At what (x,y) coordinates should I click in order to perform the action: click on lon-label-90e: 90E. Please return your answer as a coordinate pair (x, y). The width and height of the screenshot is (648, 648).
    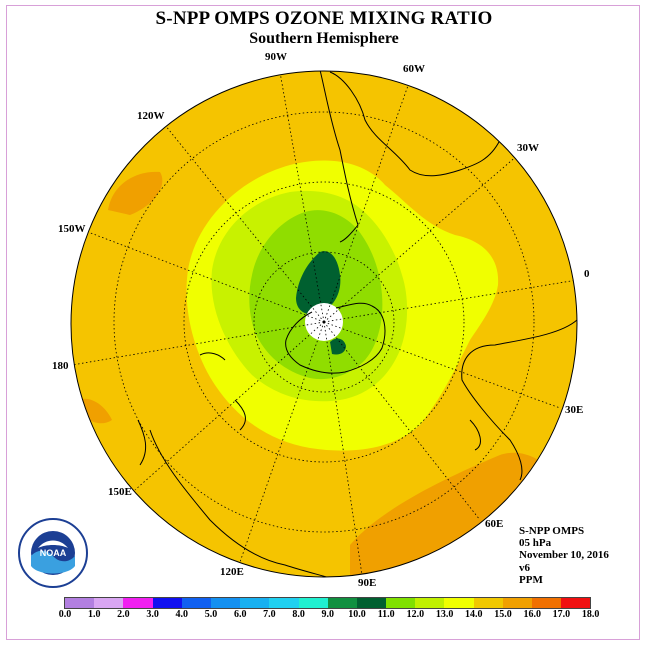
    Looking at the image, I should click on (367, 583).